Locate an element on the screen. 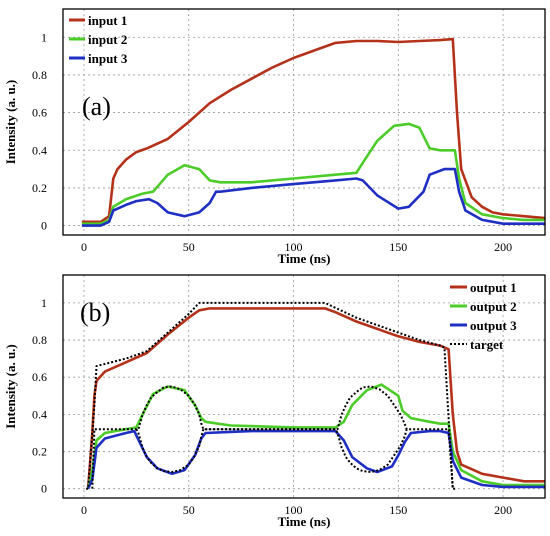 The image size is (550, 536). legend-label: input 1 is located at coordinates (107, 20).